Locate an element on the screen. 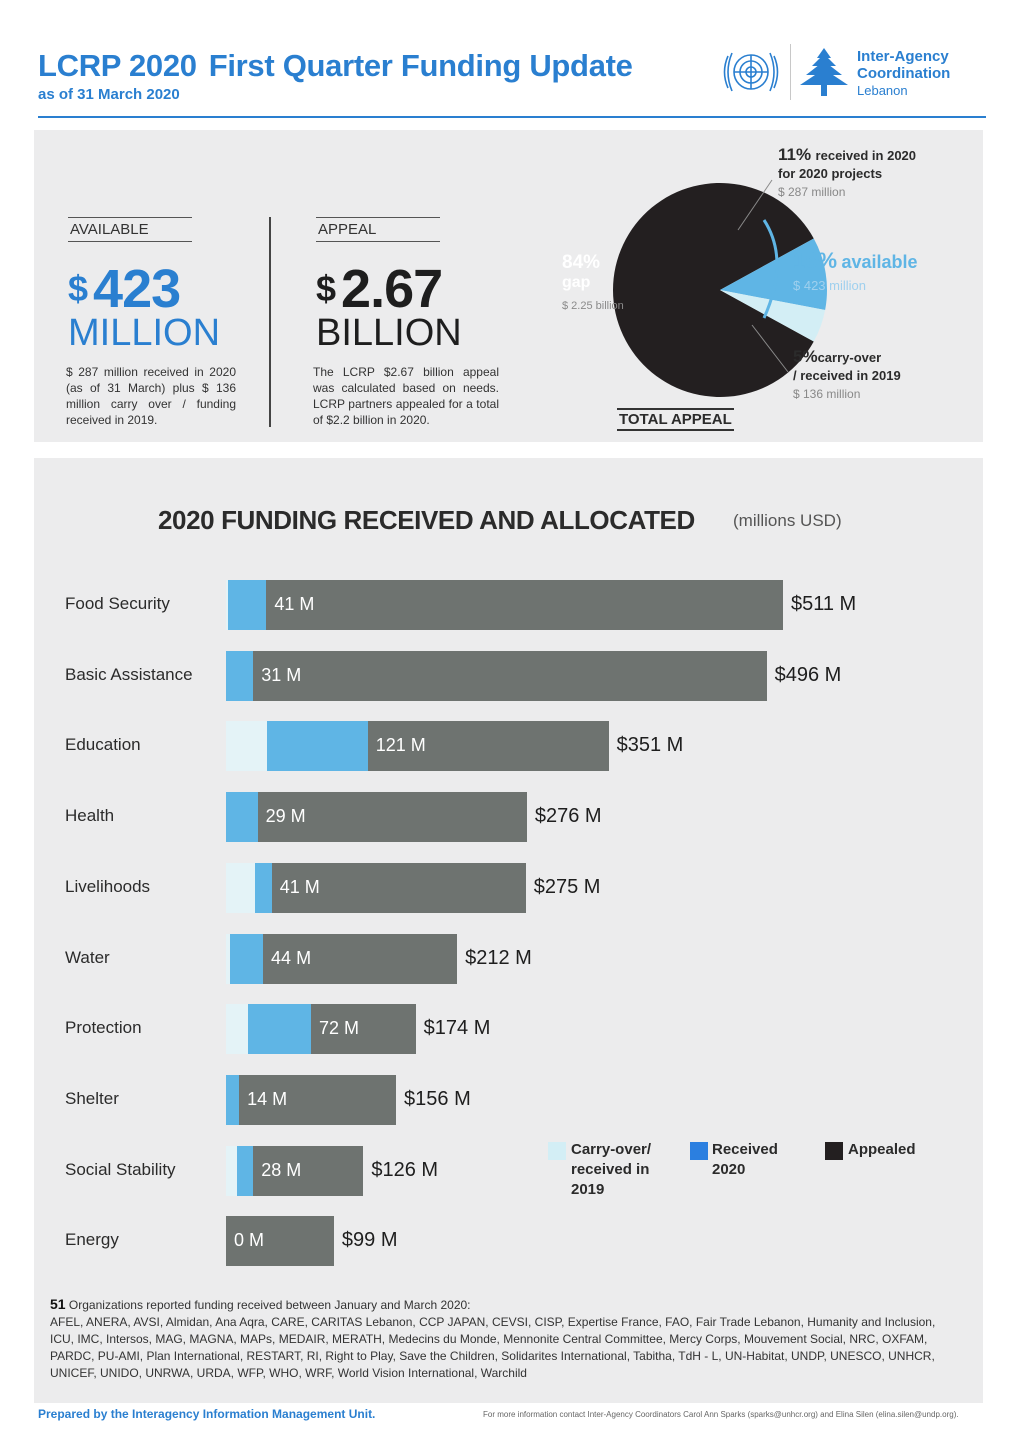  available-kicker: AVAILABLE is located at coordinates (130, 229).